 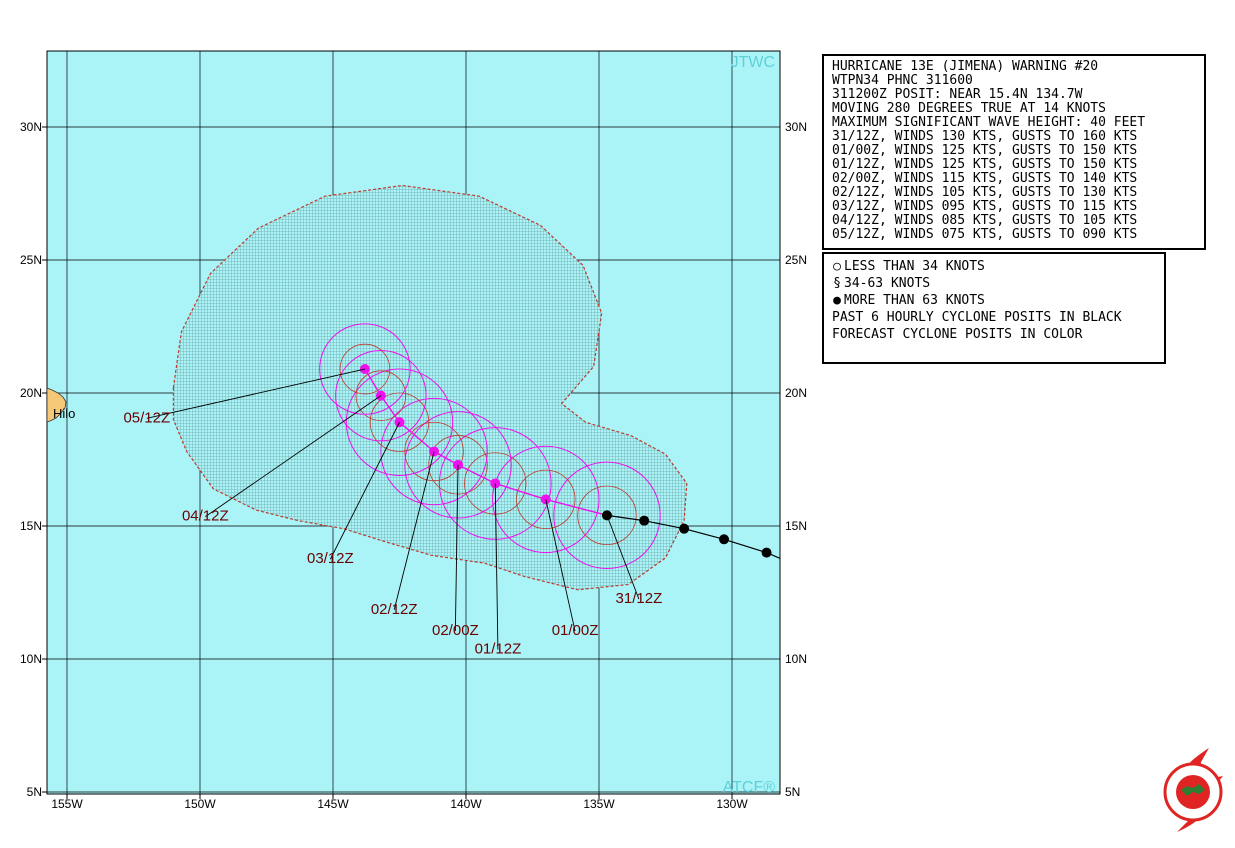 What do you see at coordinates (985, 164) in the screenshot?
I see `warning-line: 01/12Z, WINDS 125 KTS, GUSTS TO 150 KTS` at bounding box center [985, 164].